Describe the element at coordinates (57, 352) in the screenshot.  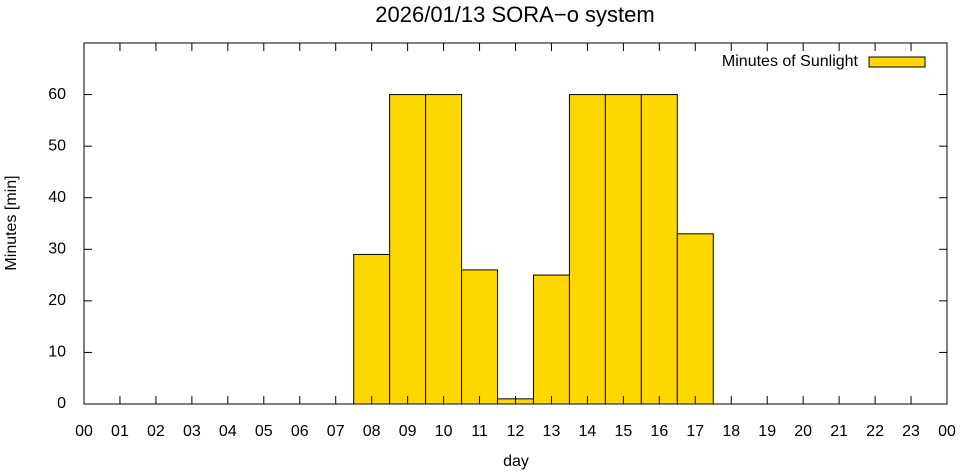
I see `y-tick-label: 10` at that location.